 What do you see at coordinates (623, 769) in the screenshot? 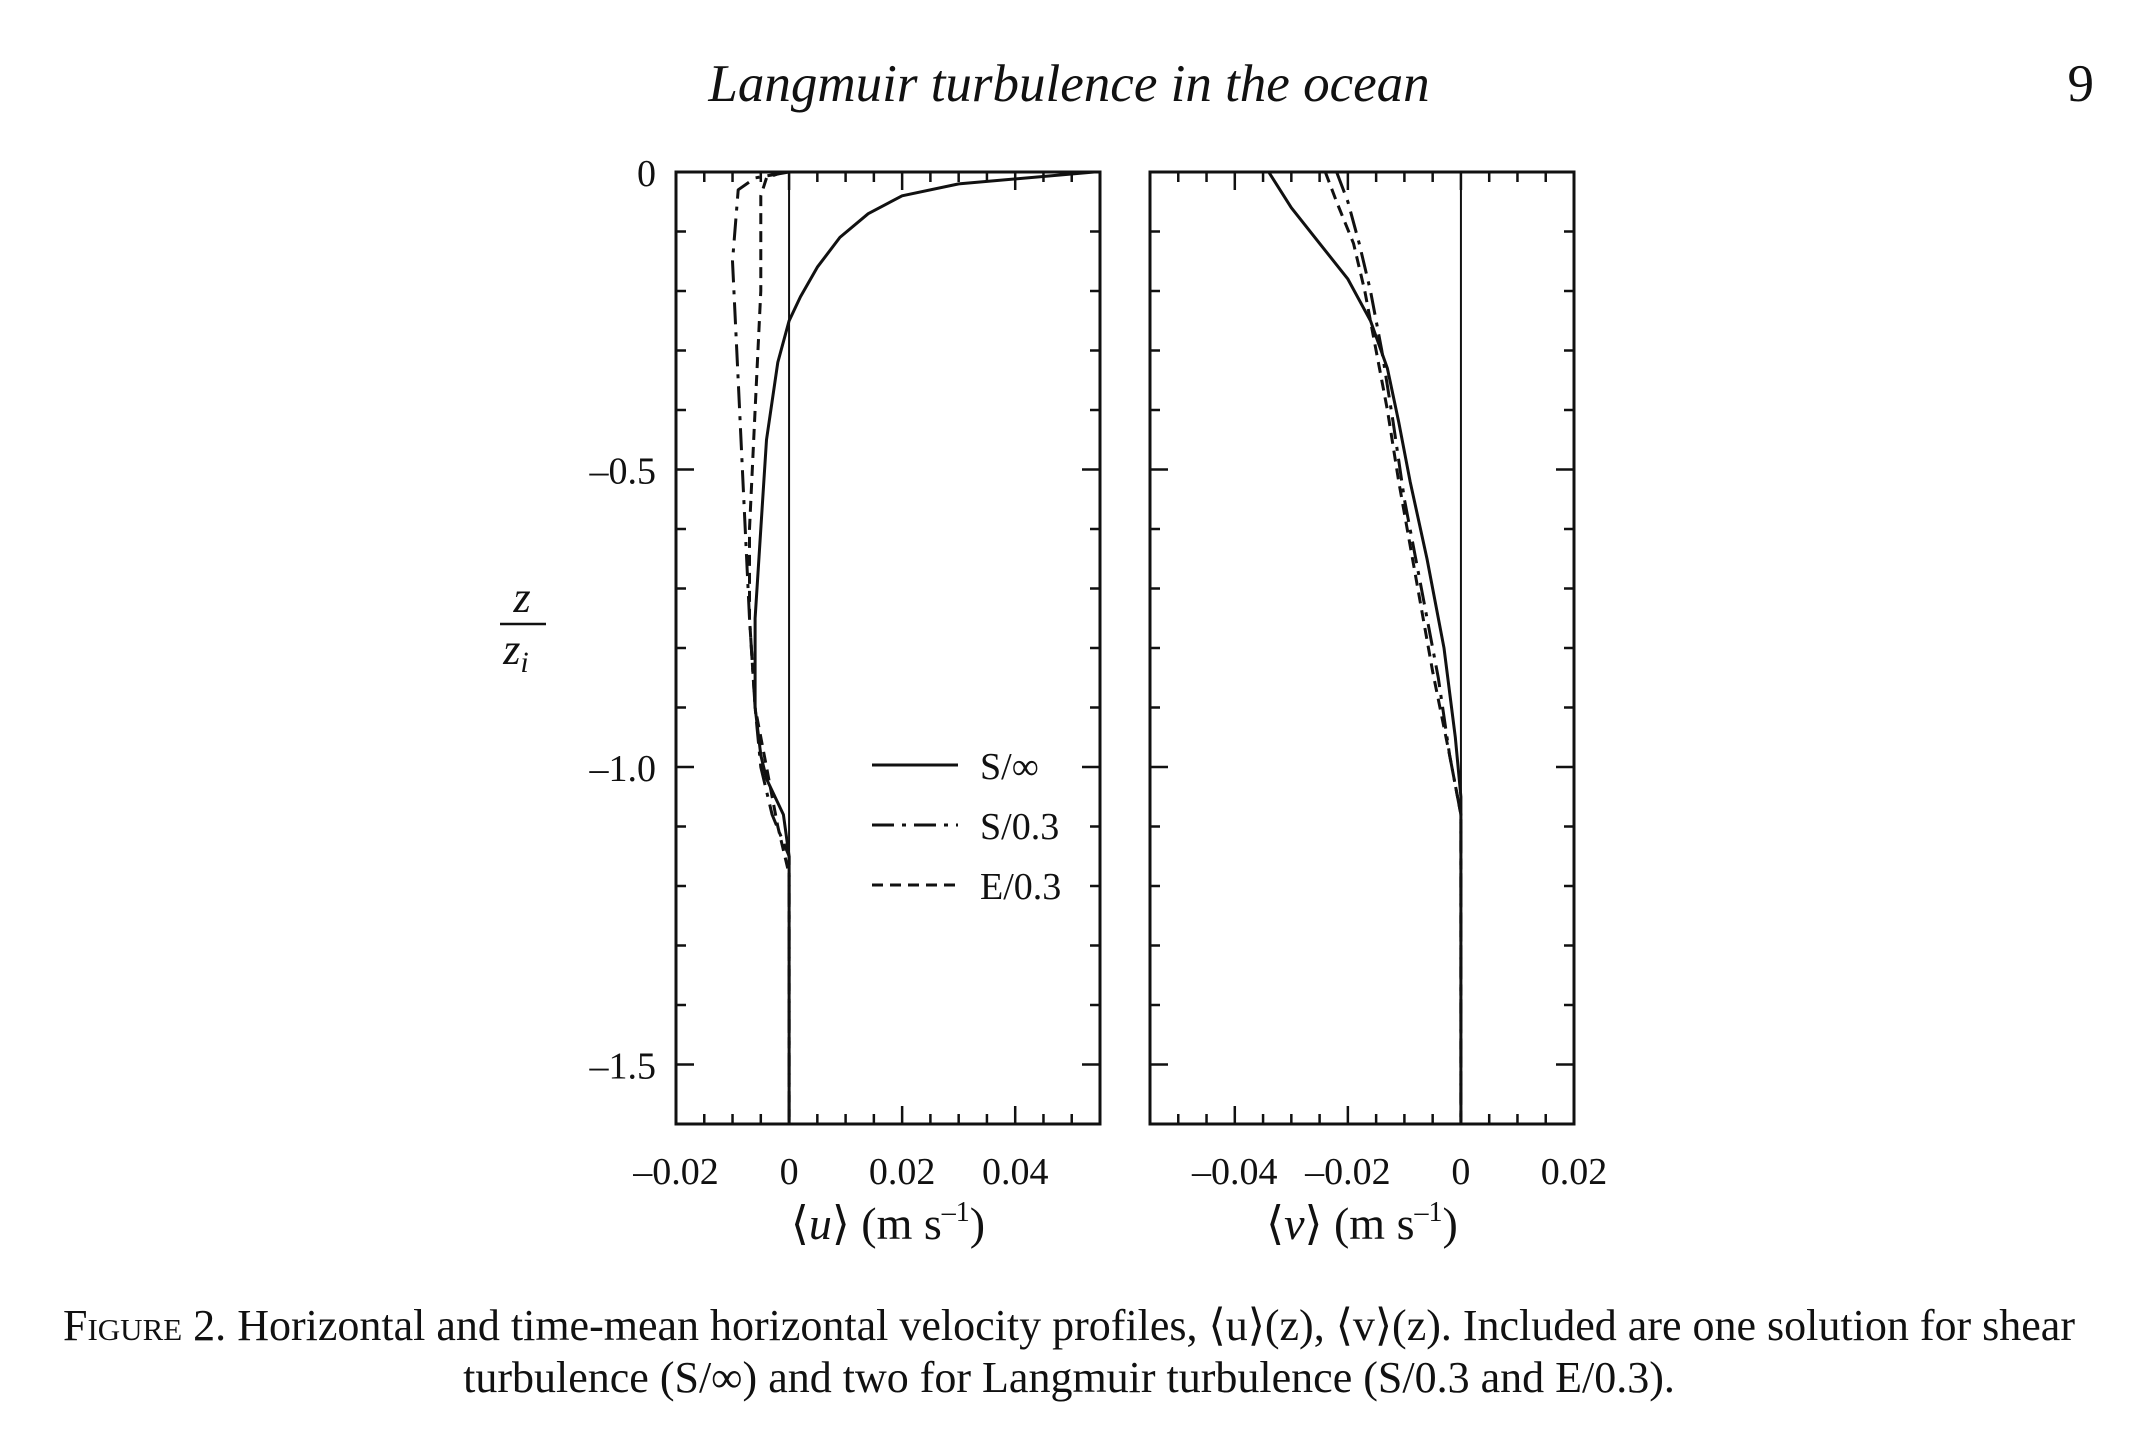
I see `y-tick-label: –1.0` at bounding box center [623, 769].